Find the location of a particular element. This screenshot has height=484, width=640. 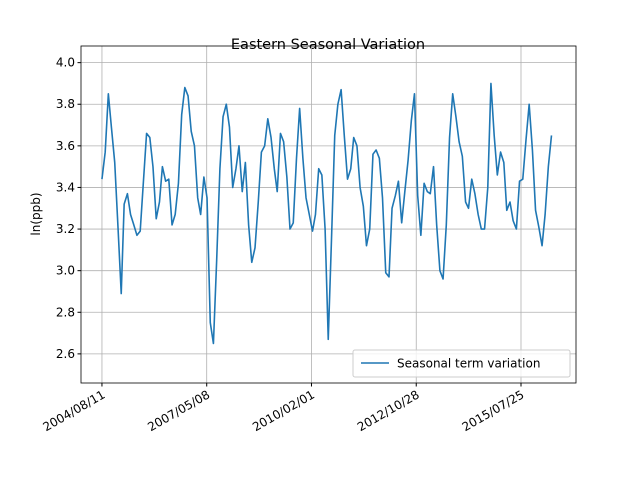

y-tick-label: 3.2 is located at coordinates (65, 229).